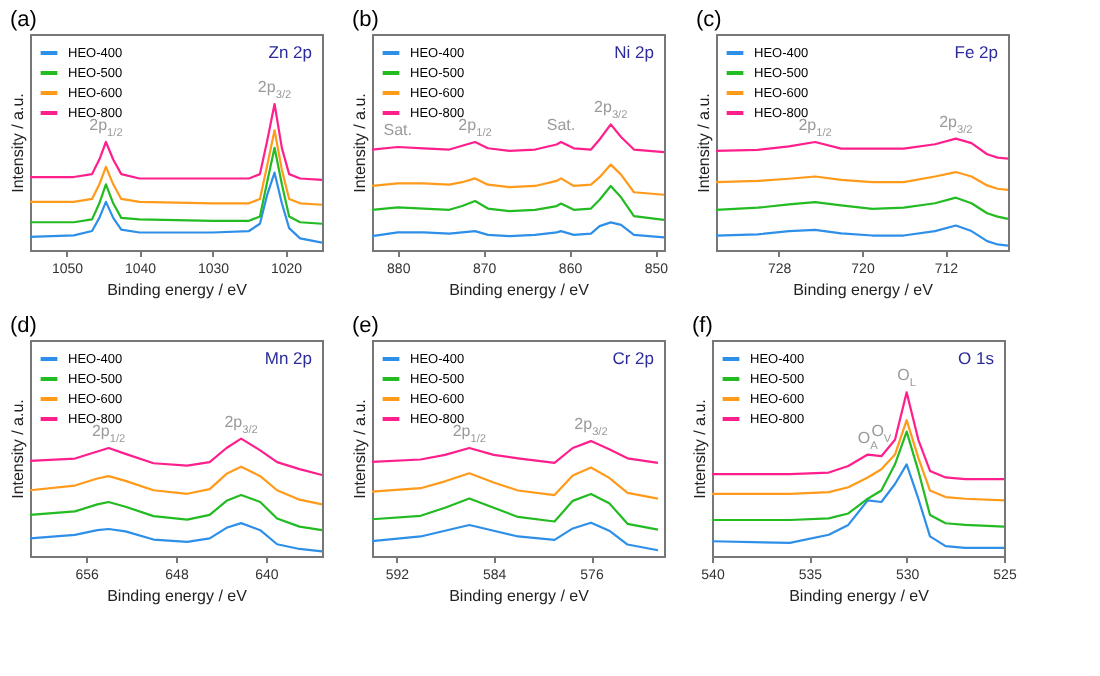  I want to click on text: Fe 2p, so click(976, 52).